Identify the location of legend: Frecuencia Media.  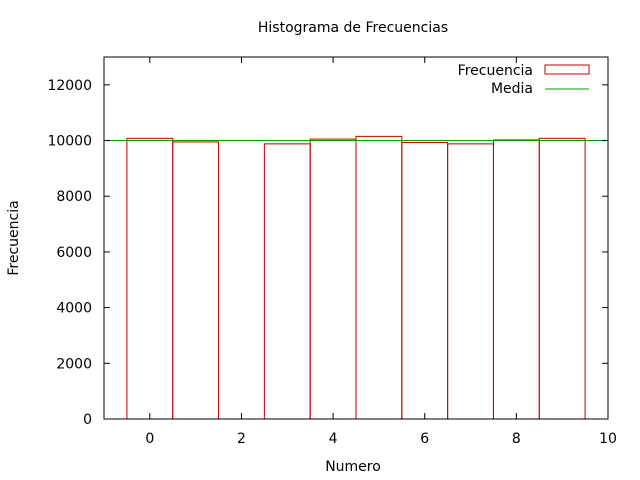
(524, 80).